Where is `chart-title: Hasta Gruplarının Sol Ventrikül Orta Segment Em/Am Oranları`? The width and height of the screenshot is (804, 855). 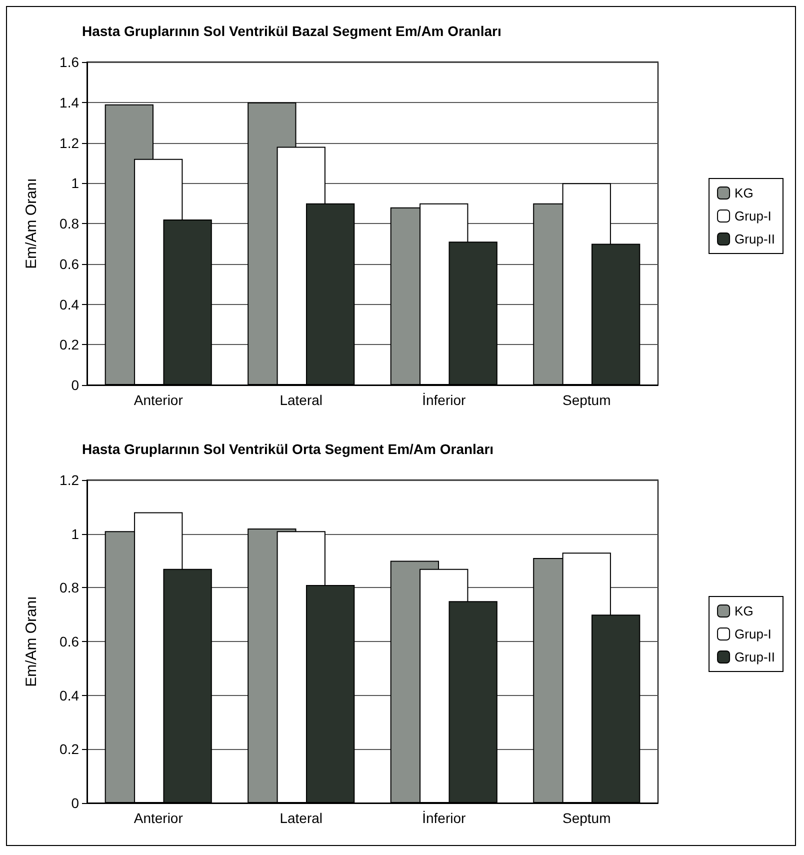 chart-title: Hasta Gruplarının Sol Ventrikül Orta Segment Em/Am Oranları is located at coordinates (288, 449).